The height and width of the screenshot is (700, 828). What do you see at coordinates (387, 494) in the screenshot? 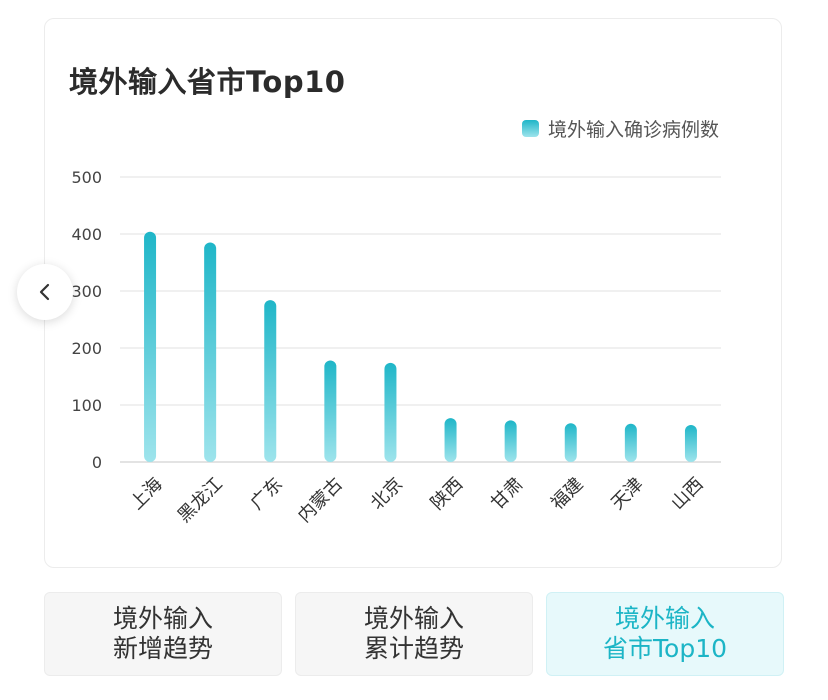
I see `x-tick-label: 北京` at bounding box center [387, 494].